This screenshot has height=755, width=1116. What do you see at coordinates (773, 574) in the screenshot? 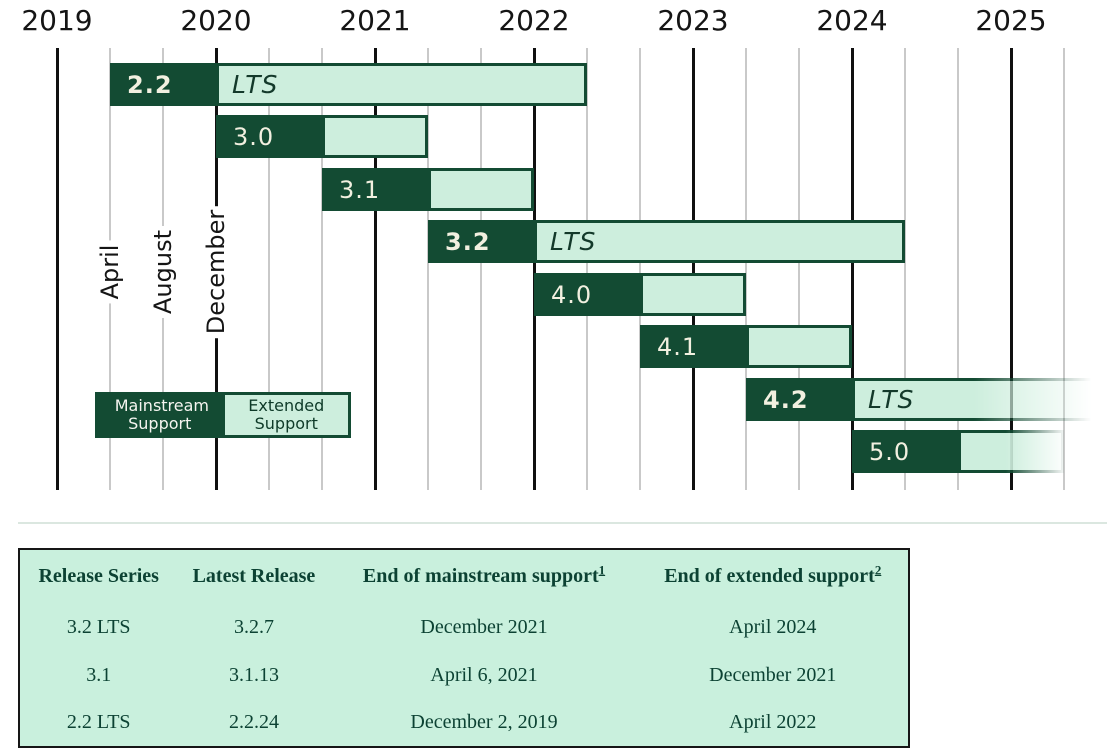
I see `table-header-cell: End of extended support2` at bounding box center [773, 574].